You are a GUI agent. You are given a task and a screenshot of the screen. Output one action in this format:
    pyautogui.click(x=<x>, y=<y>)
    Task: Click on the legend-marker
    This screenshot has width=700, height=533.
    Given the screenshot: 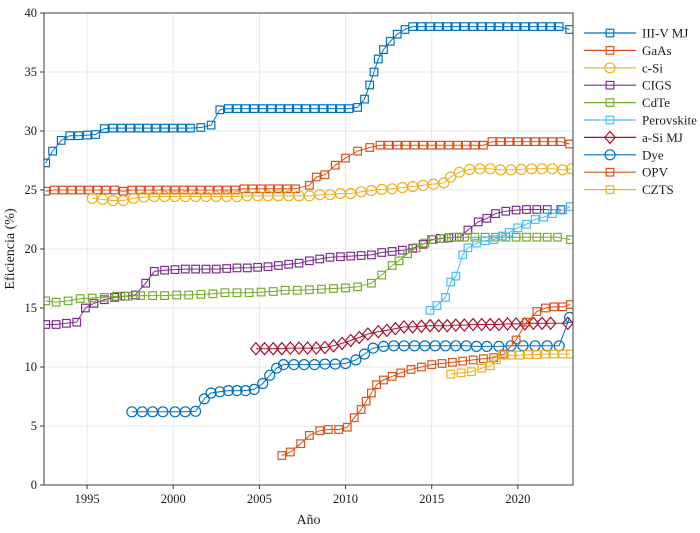 What is the action you would take?
    pyautogui.click(x=610, y=155)
    